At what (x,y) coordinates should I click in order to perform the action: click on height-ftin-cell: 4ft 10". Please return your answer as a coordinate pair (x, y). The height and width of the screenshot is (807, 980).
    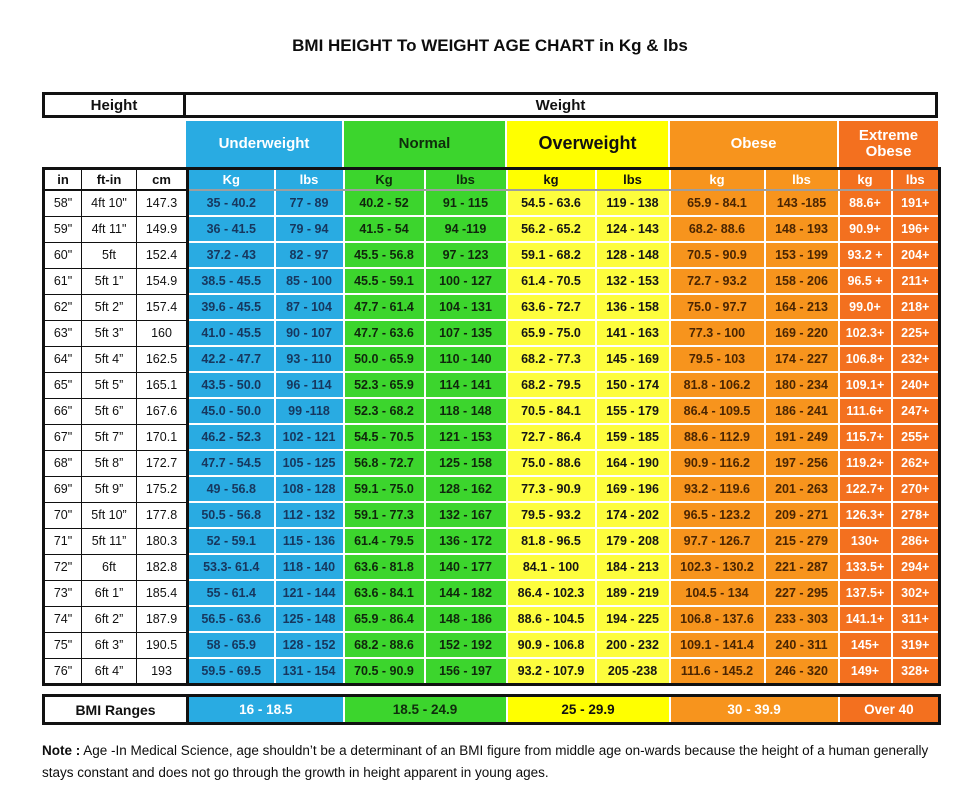
    Looking at the image, I should click on (109, 203).